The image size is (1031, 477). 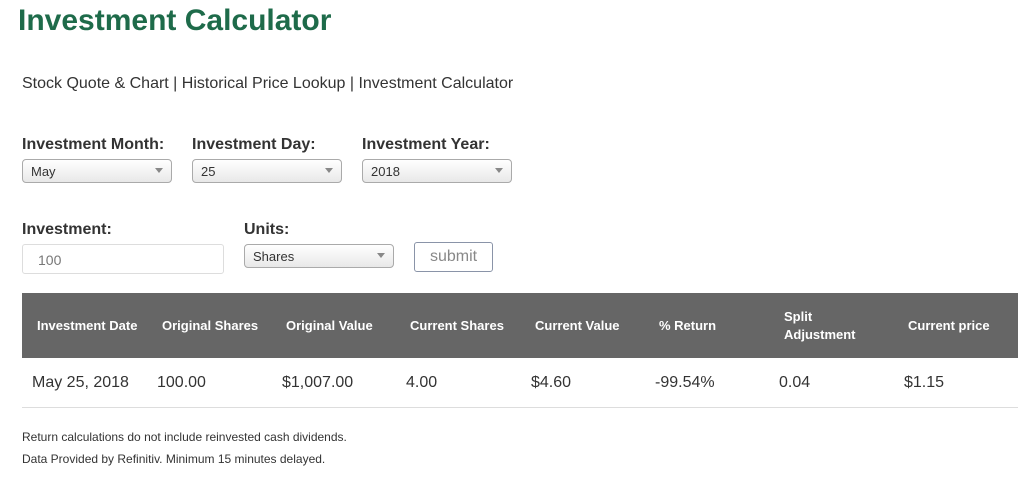 I want to click on column-header: Current price, so click(x=949, y=325).